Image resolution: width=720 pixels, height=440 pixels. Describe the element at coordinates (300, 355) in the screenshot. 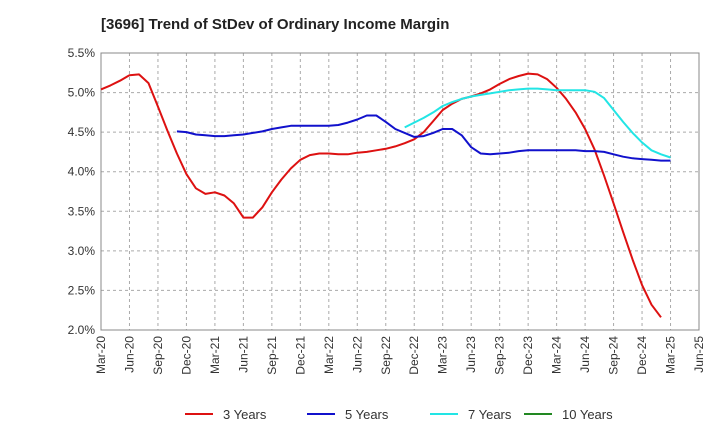

I see `x-tick-label: Dec-21` at that location.